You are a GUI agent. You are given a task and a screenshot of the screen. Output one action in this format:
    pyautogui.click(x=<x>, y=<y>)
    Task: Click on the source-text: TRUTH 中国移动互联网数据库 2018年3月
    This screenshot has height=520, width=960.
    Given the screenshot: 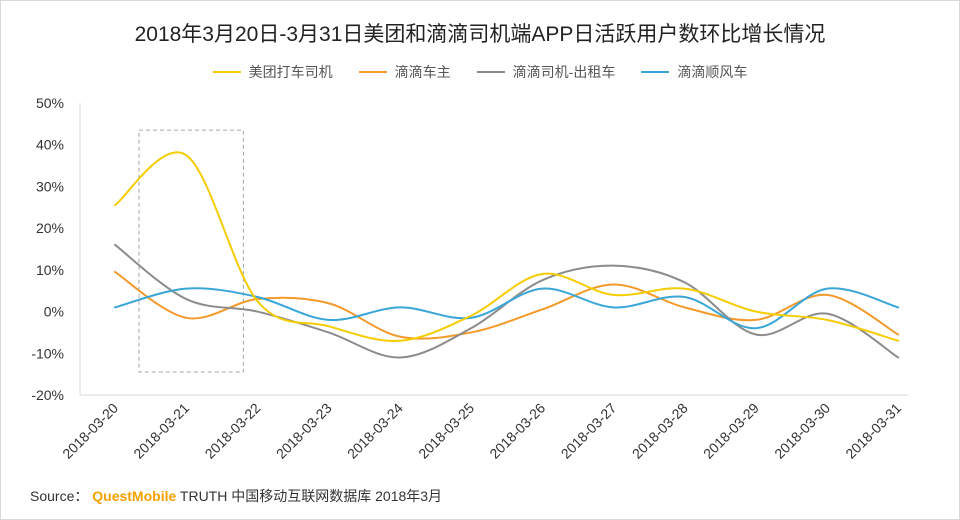 What is the action you would take?
    pyautogui.click(x=311, y=496)
    